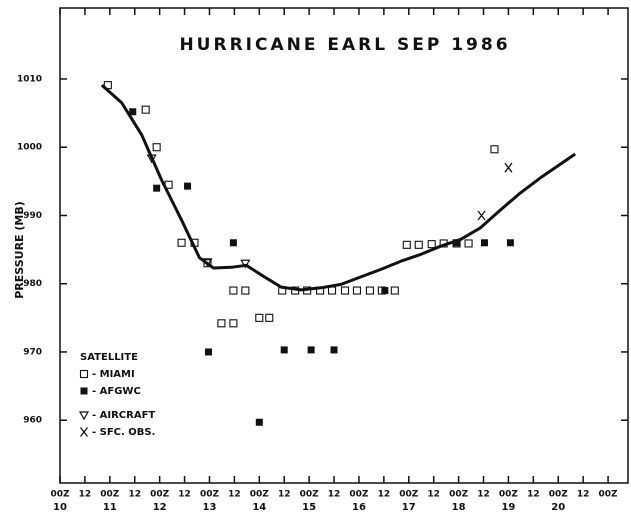  What do you see at coordinates (32, 352) in the screenshot?
I see `y-tick-label: 970` at bounding box center [32, 352].